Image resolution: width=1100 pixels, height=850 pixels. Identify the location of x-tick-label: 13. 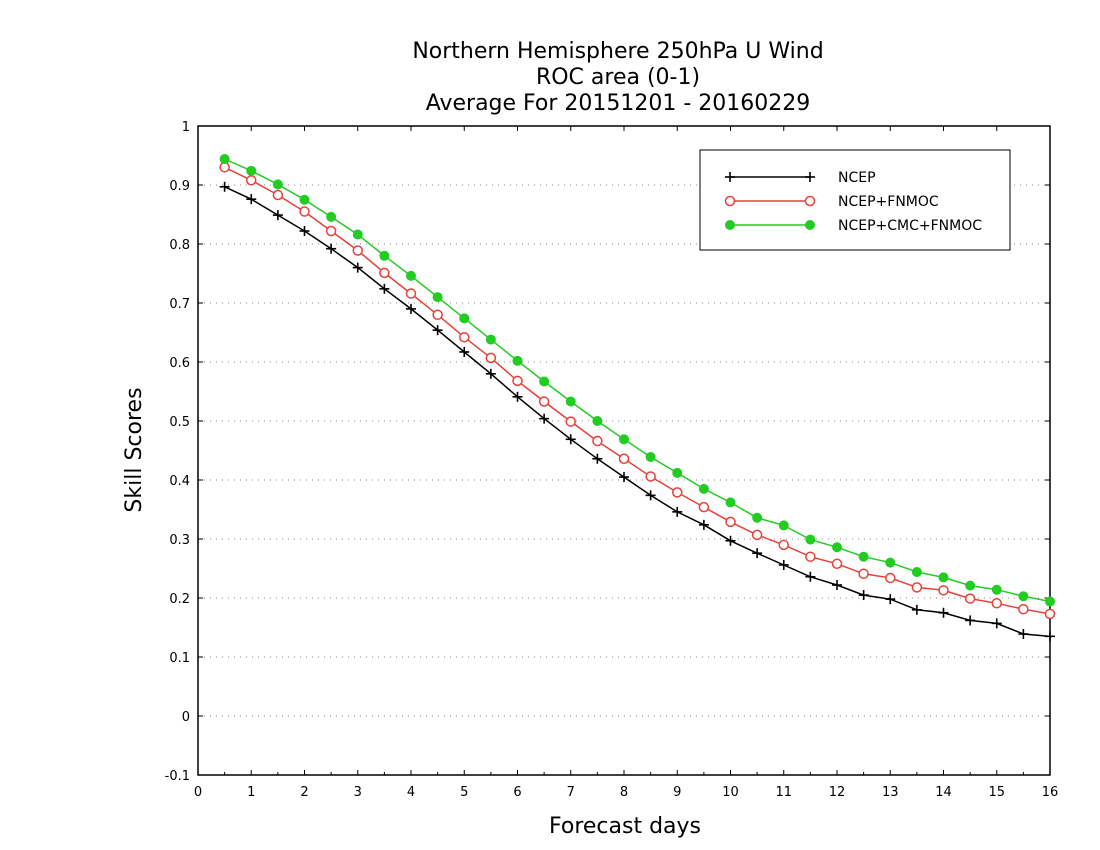
(890, 792).